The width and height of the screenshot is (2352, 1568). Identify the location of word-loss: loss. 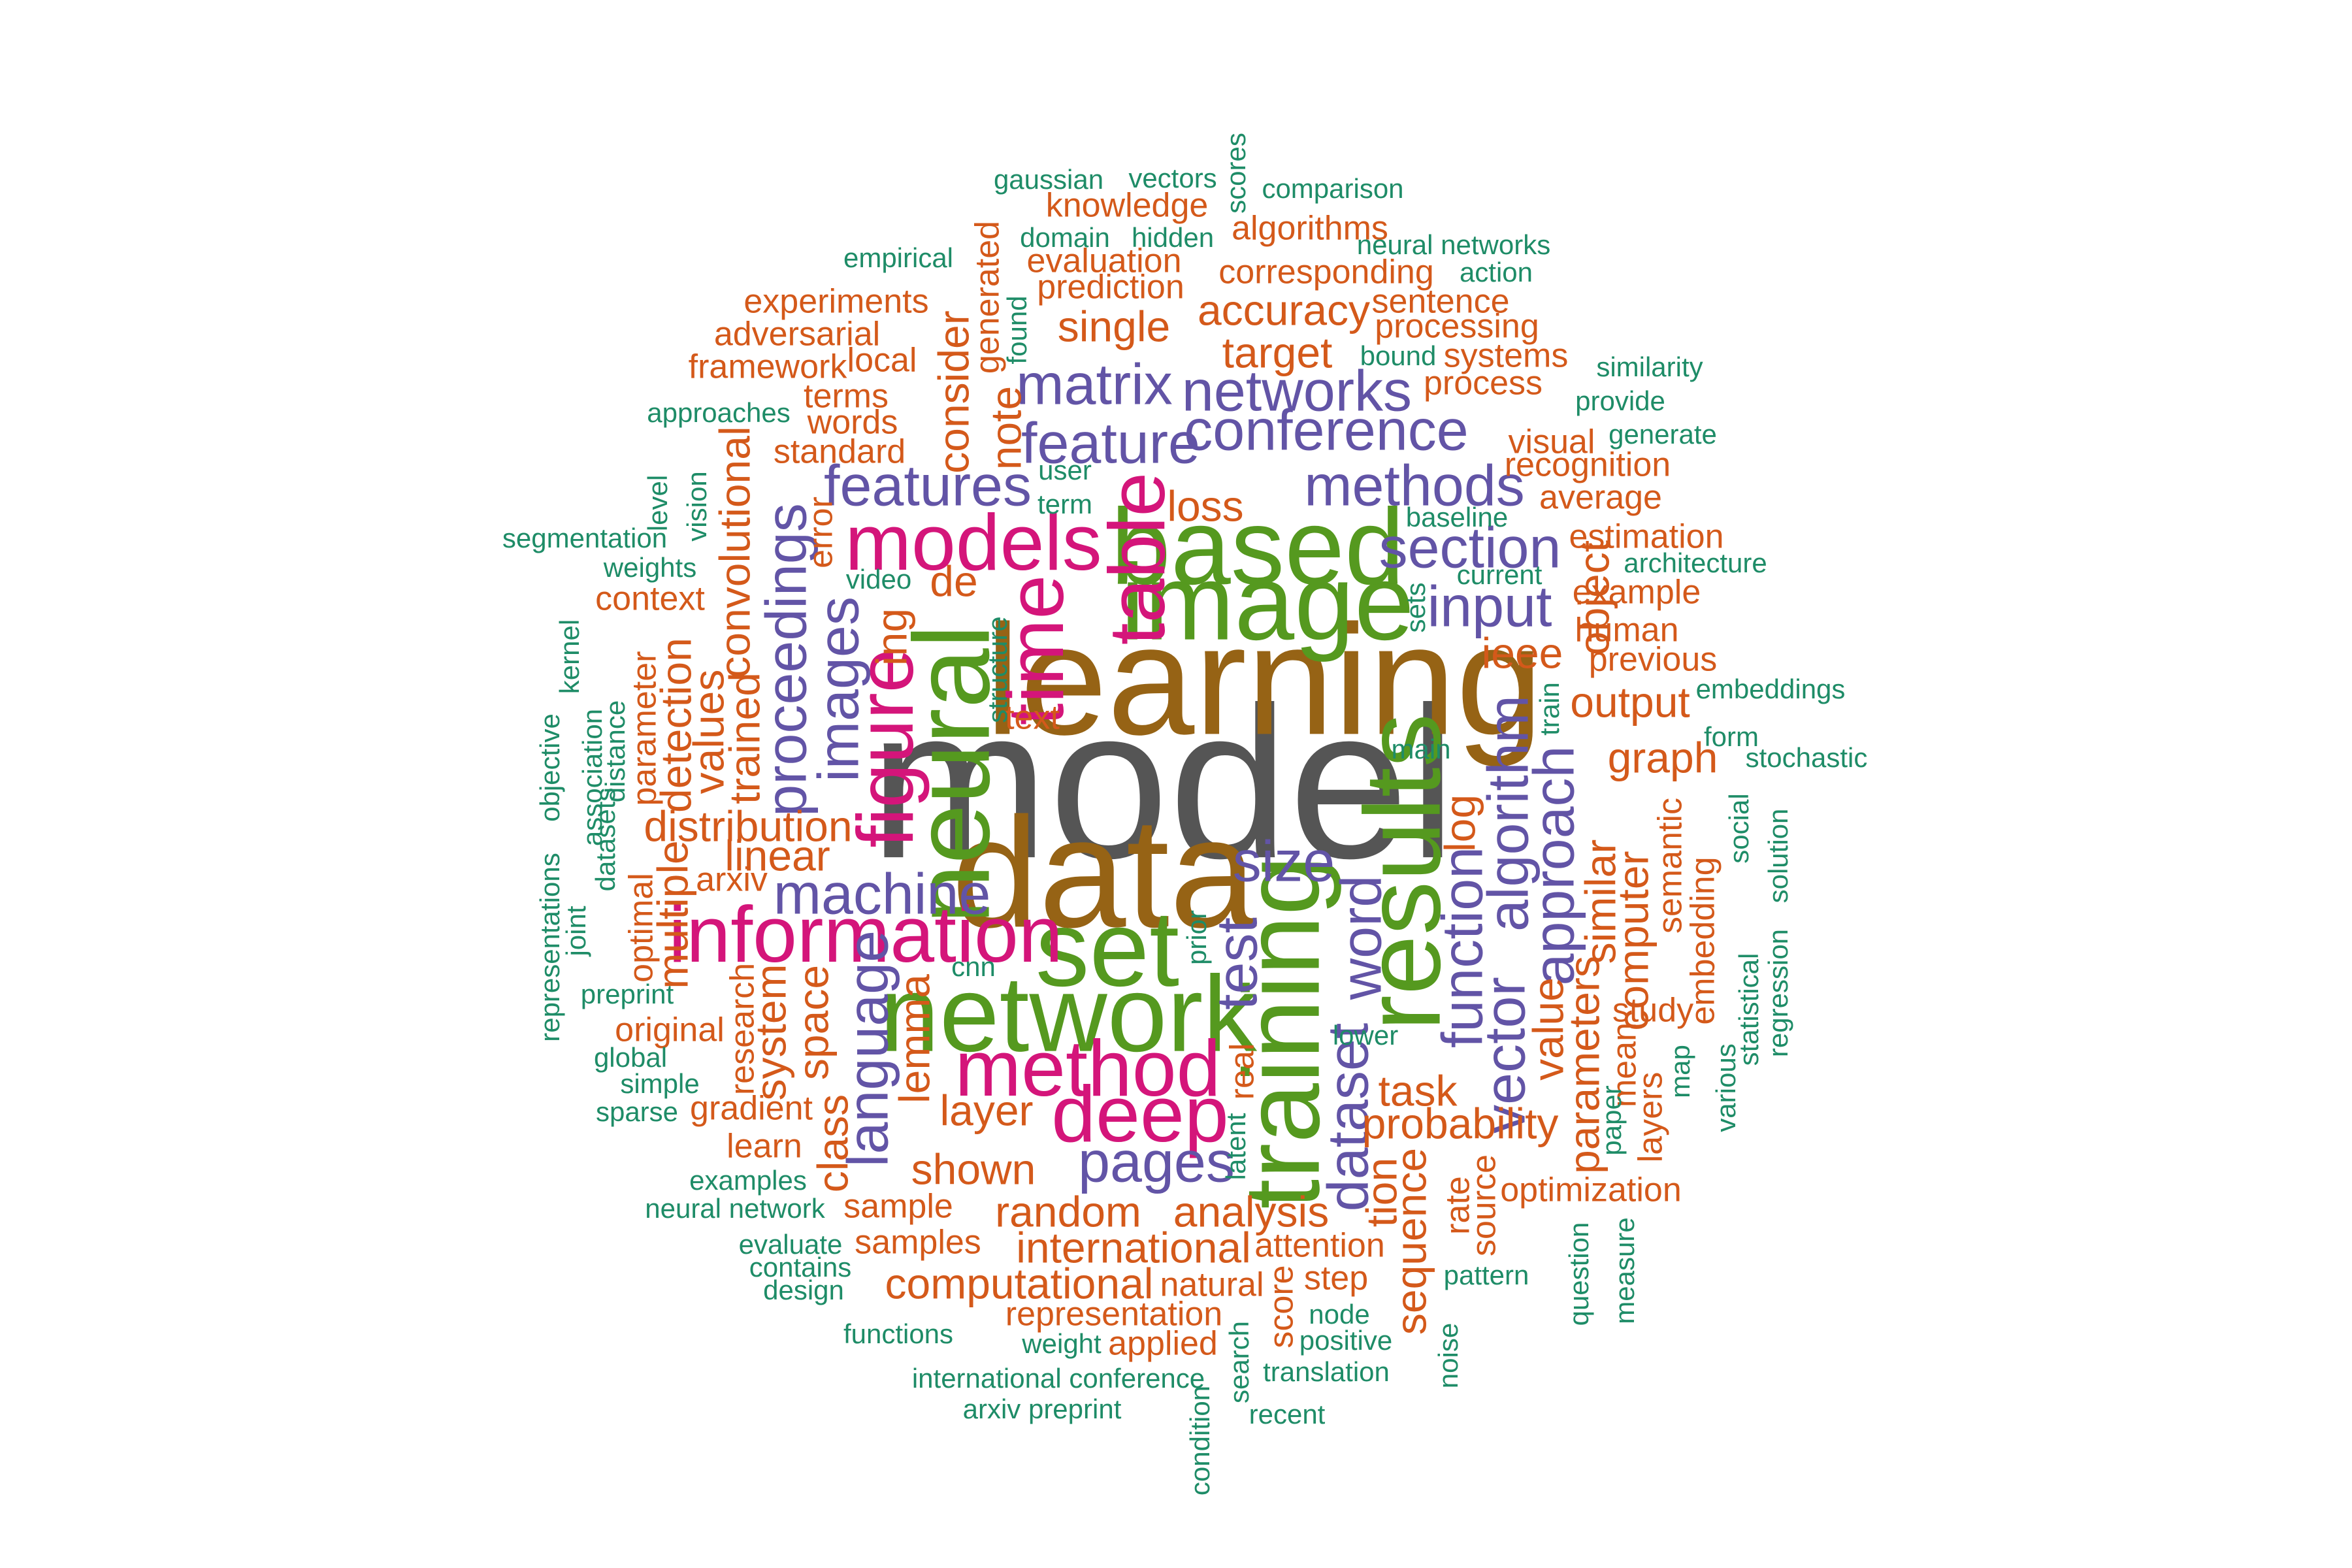
(1205, 506).